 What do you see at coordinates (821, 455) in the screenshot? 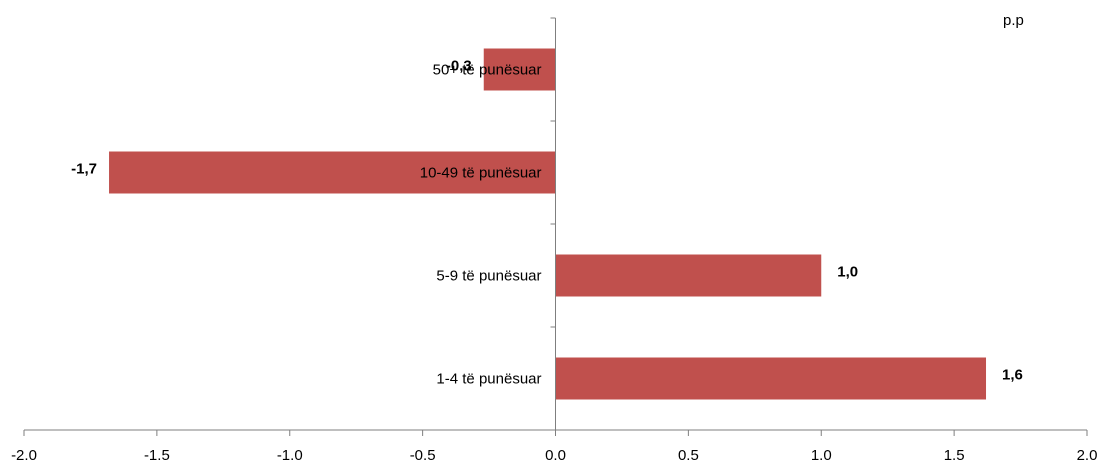
I see `x-tick-label: 1.0` at bounding box center [821, 455].